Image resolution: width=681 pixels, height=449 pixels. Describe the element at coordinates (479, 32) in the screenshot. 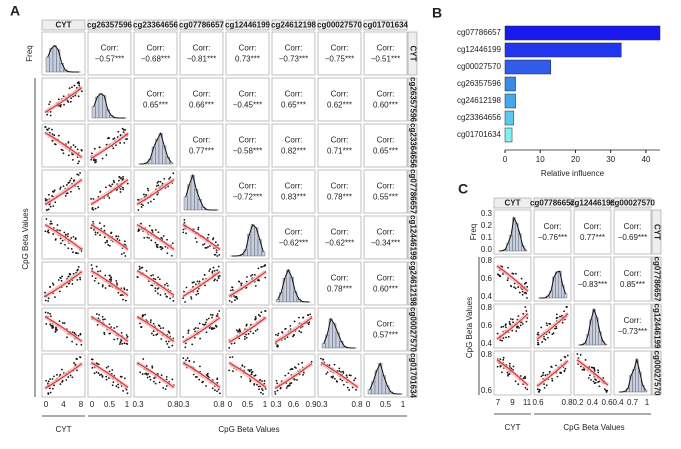

I see `category-label: cg07786657` at that location.